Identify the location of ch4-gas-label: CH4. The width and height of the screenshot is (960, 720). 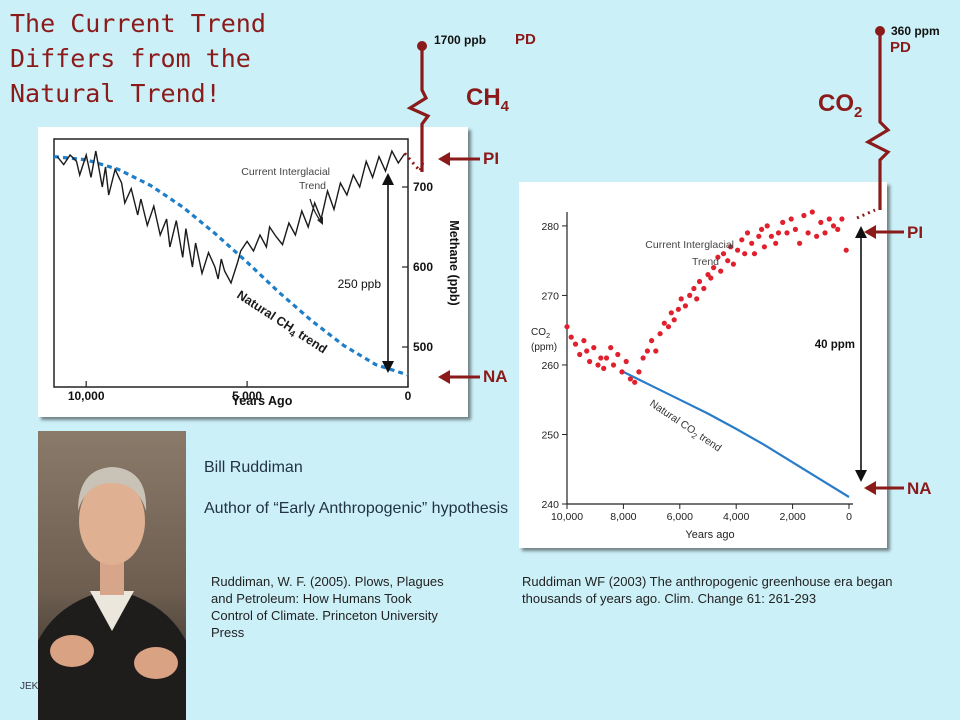
(487, 99).